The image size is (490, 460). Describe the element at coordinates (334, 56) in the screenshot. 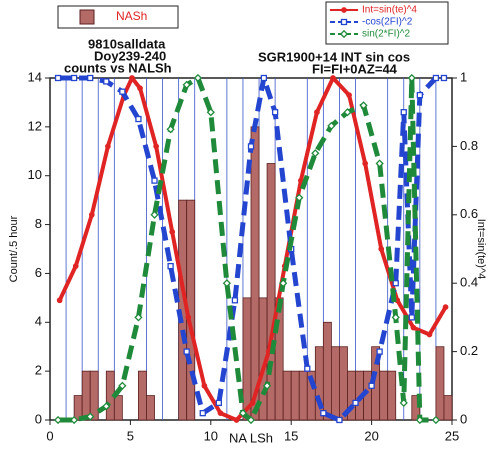

I see `annotation: SGR1900+14 INT sin cos` at that location.